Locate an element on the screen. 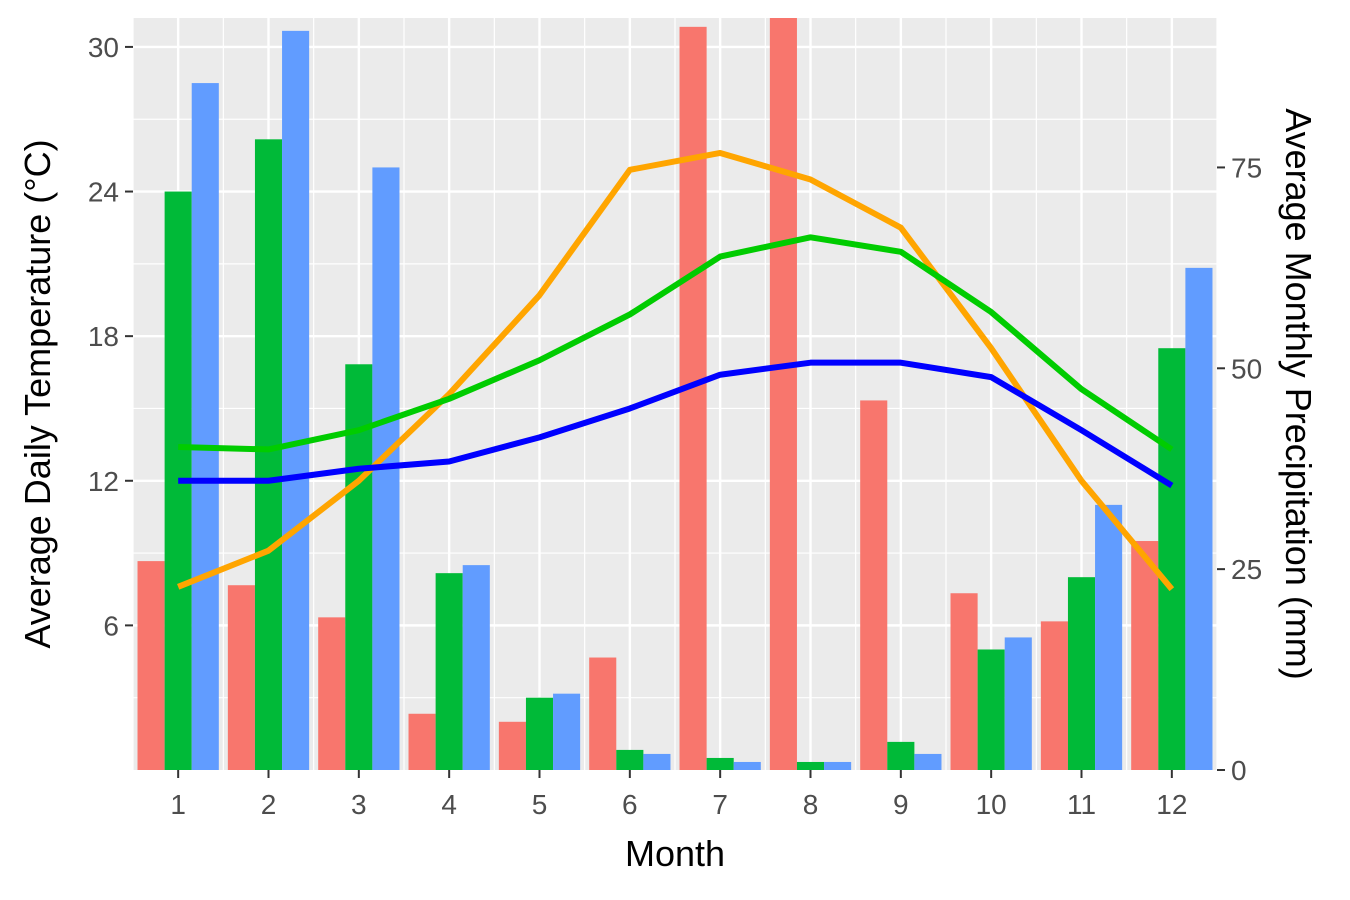 The image size is (1350, 900). x-axis: 1 2 3 4 5 6 7 8 9 10 11 12 is located at coordinates (678, 795).